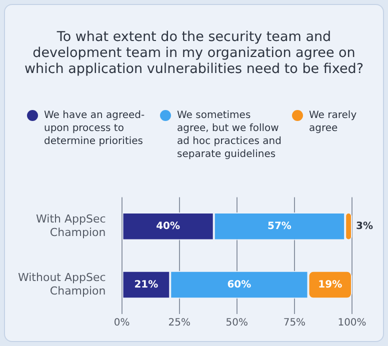  Describe the element at coordinates (280, 226) in the screenshot. I see `text: 57%` at that location.